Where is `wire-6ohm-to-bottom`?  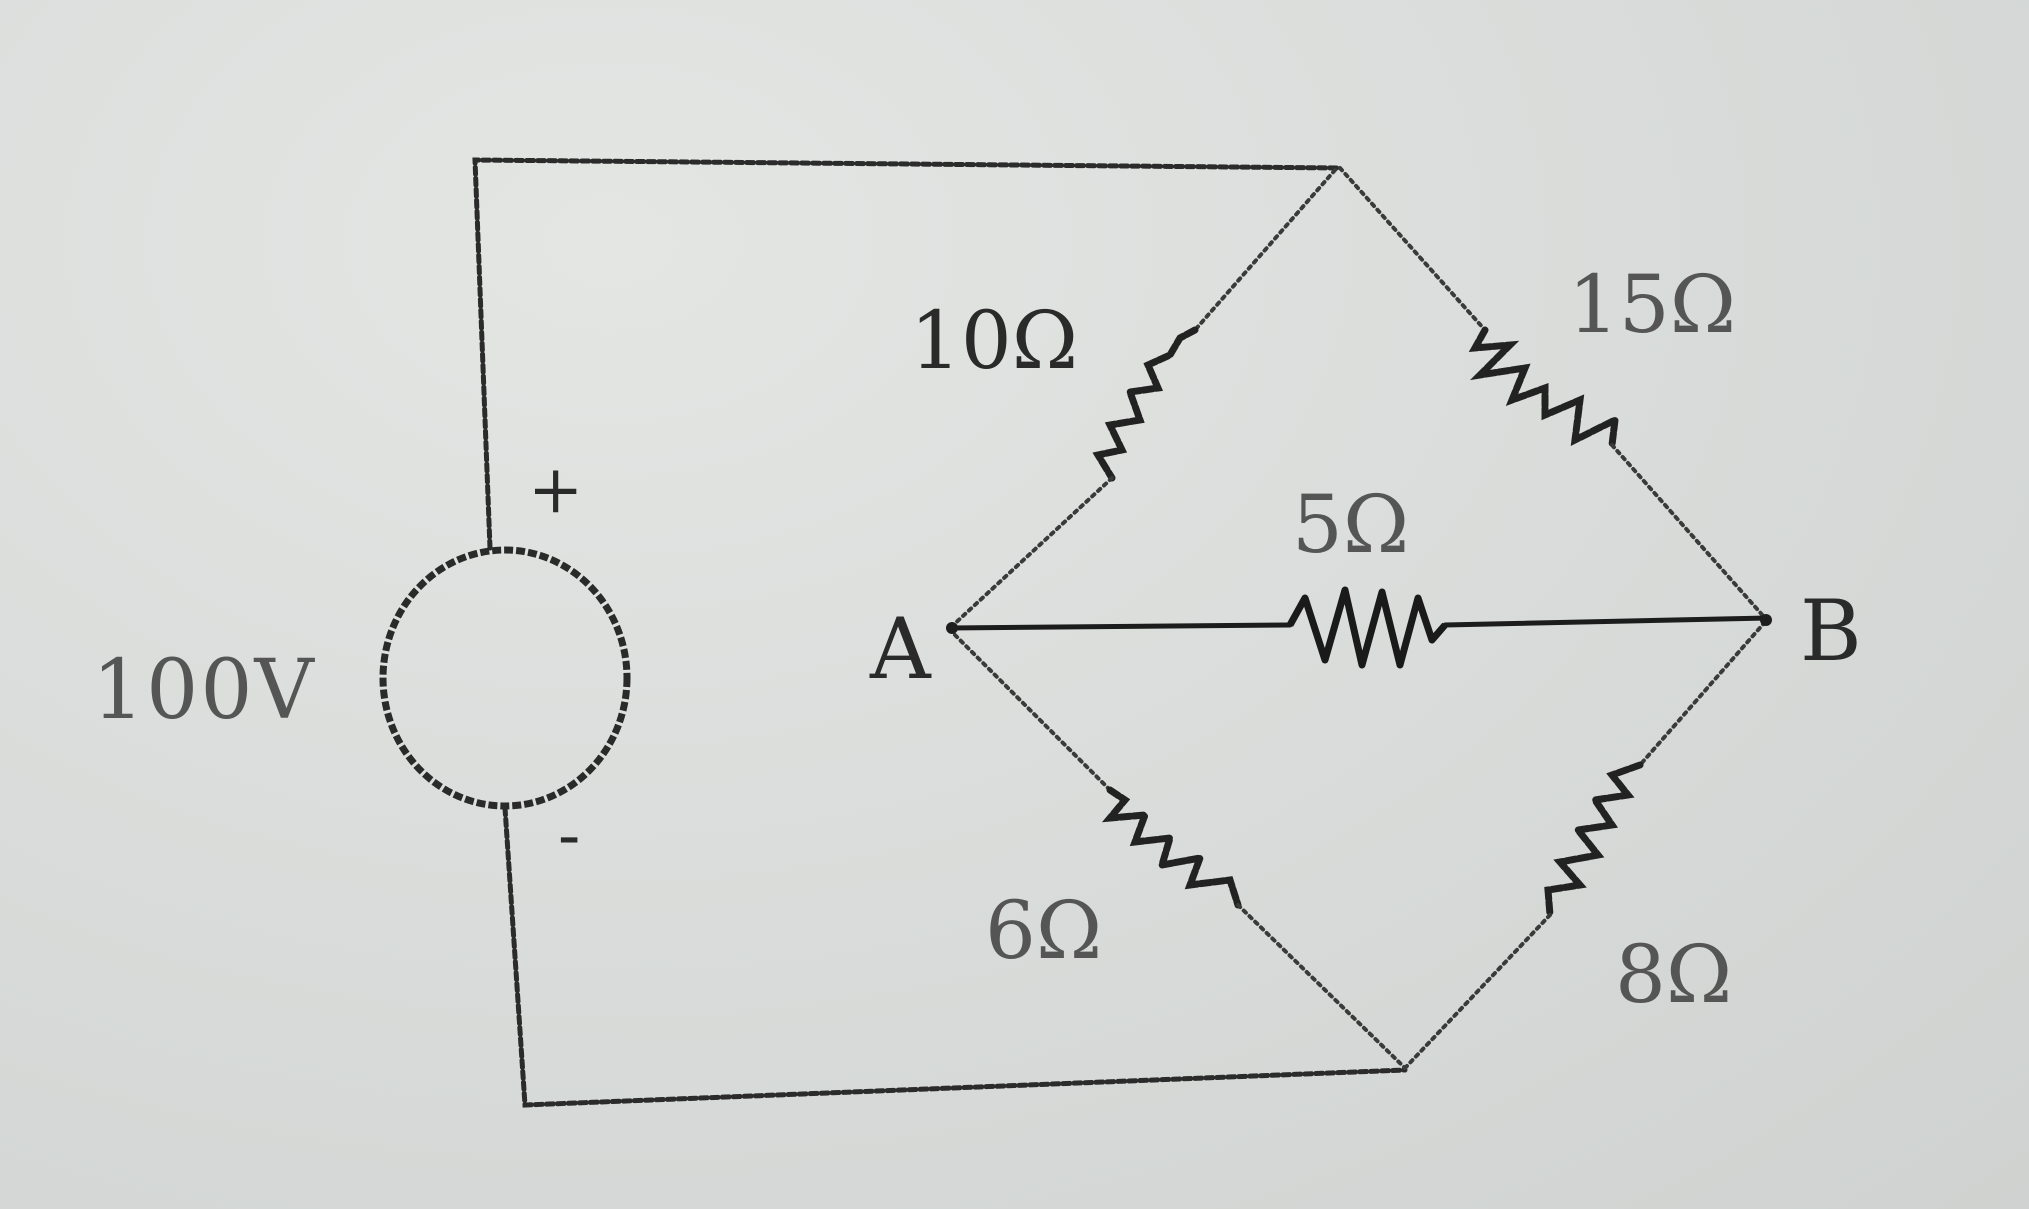
wire-6ohm-to-bottom is located at coordinates (1321, 986).